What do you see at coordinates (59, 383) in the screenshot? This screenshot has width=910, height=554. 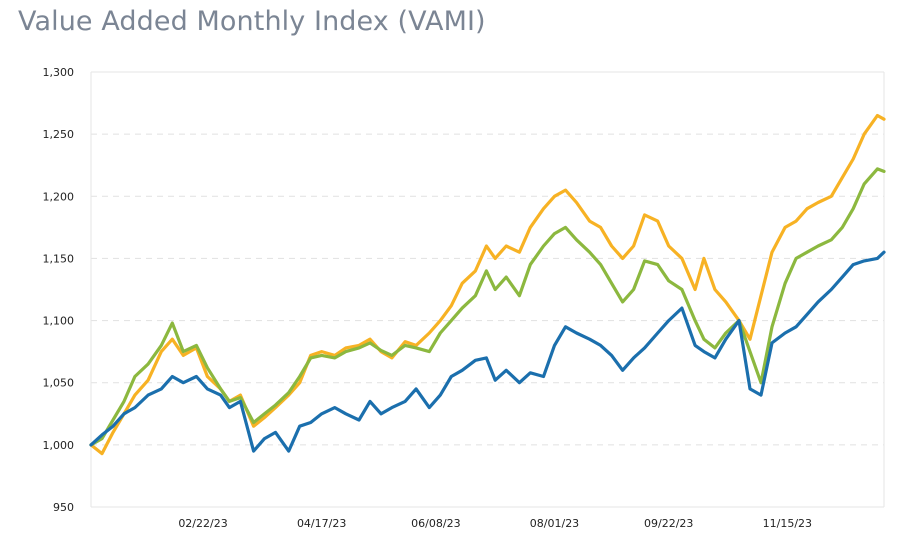 I see `y-tick-label: 1,050` at bounding box center [59, 383].